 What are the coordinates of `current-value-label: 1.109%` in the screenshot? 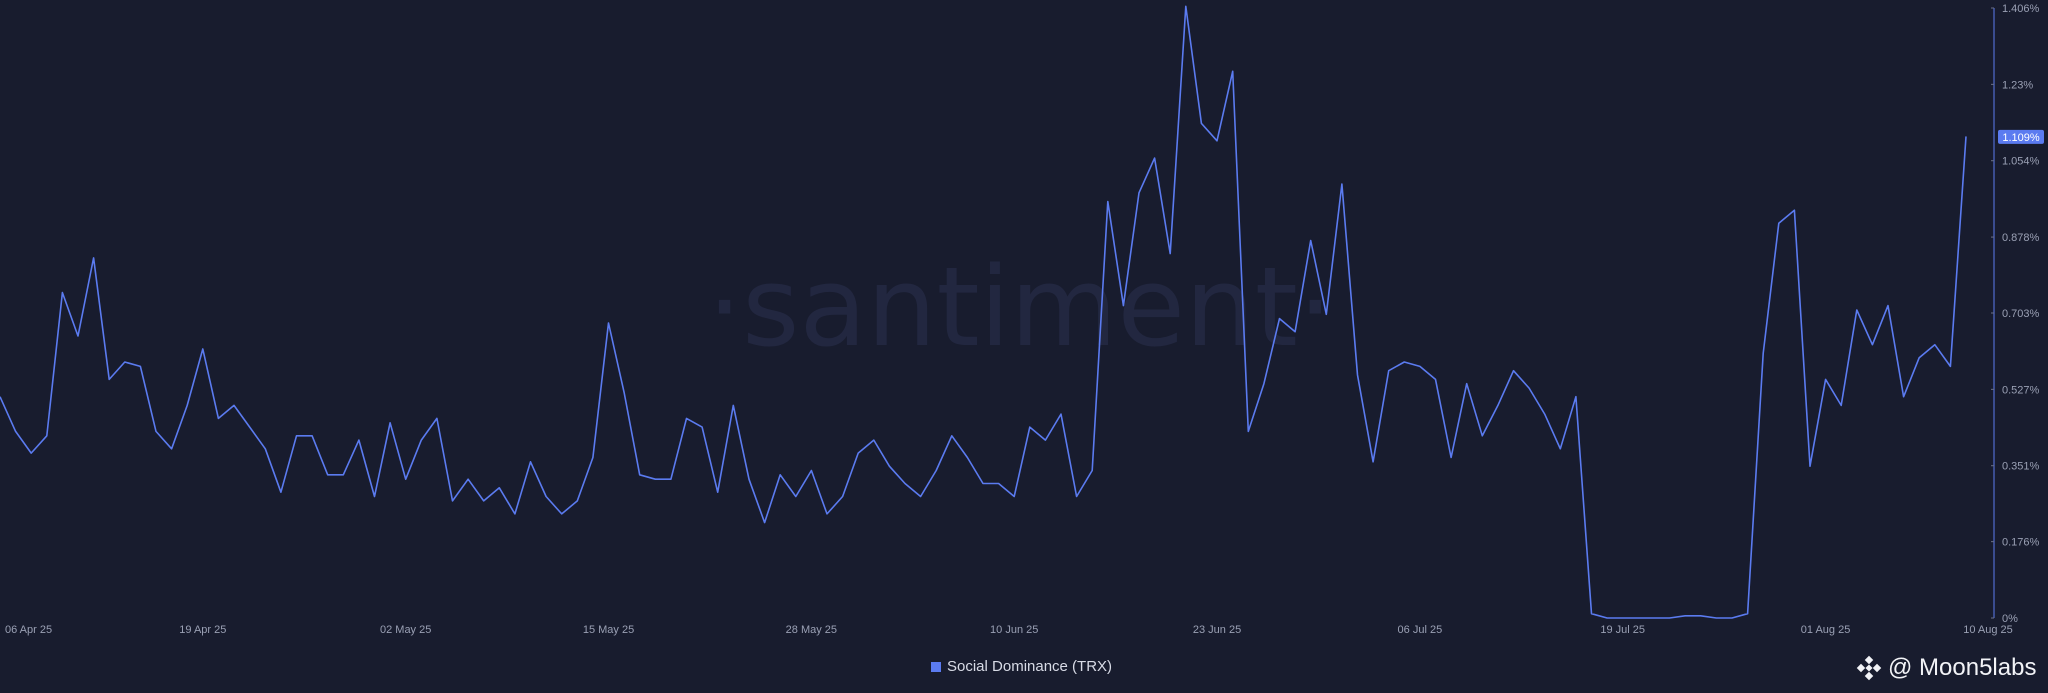 It's located at (2021, 138).